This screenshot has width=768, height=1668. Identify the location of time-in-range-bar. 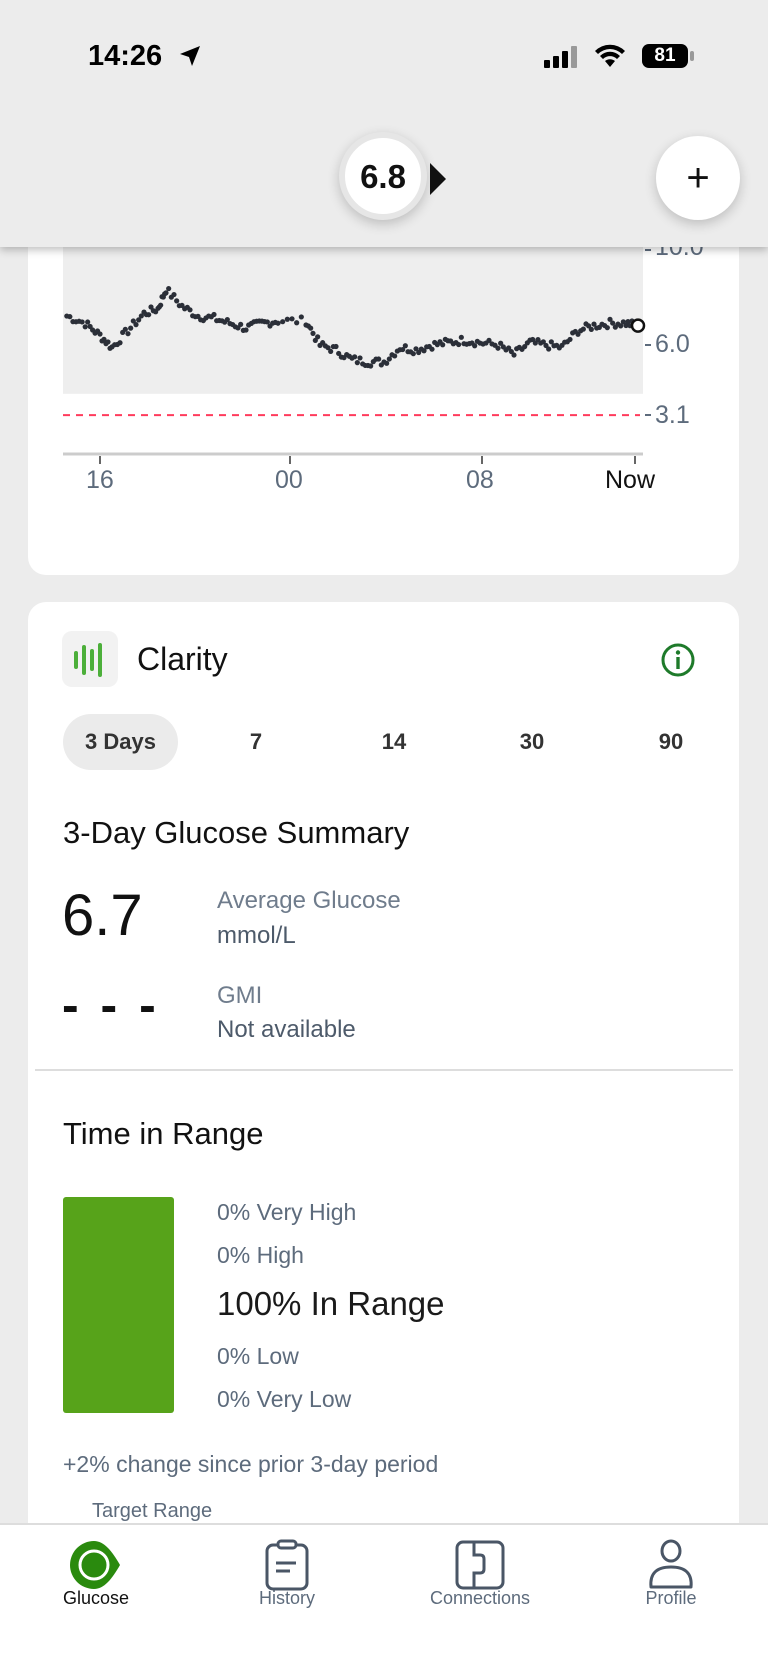
(118, 1305).